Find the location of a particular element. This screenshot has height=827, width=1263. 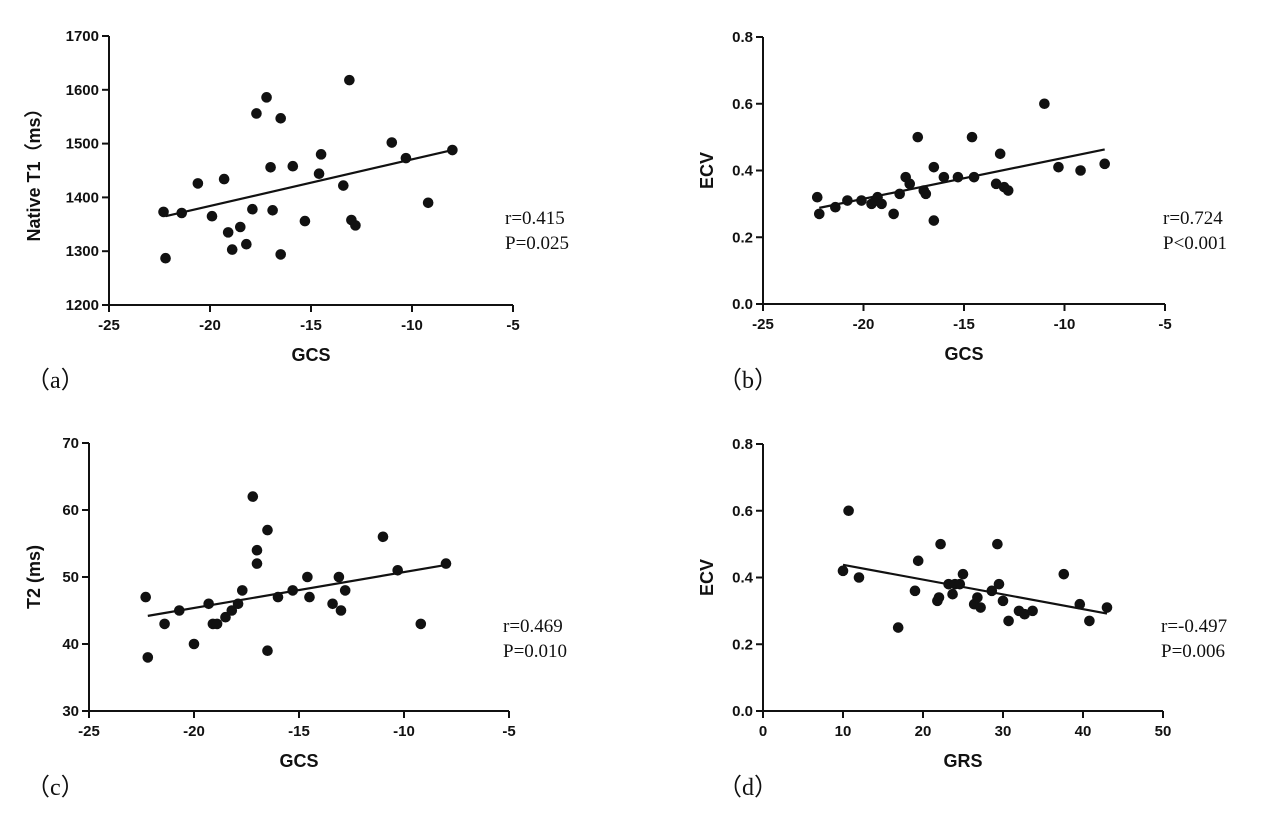

p-value: P=0.010 is located at coordinates (535, 651).